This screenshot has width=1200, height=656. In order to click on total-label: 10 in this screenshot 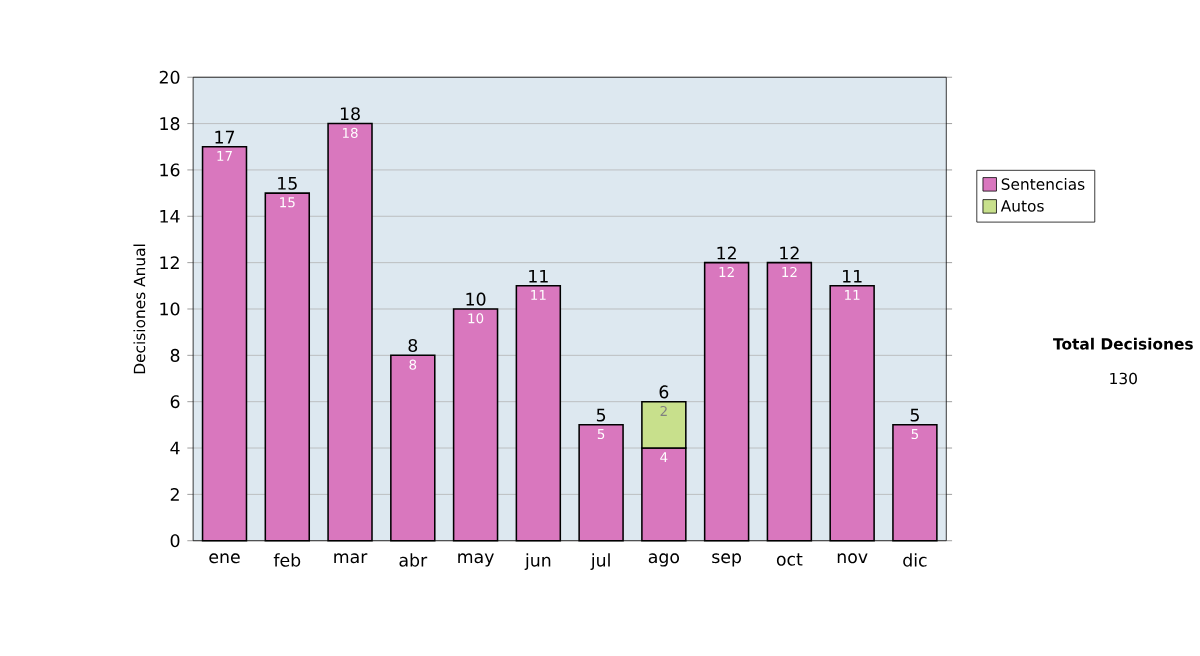, I will do `click(476, 299)`.